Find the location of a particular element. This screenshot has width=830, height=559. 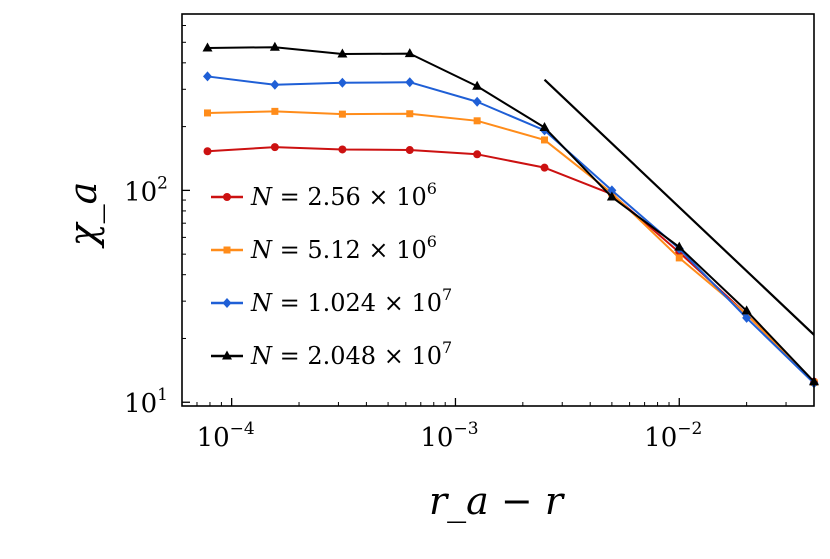

legend-value: = 2.56 × 10 is located at coordinates (349, 197).